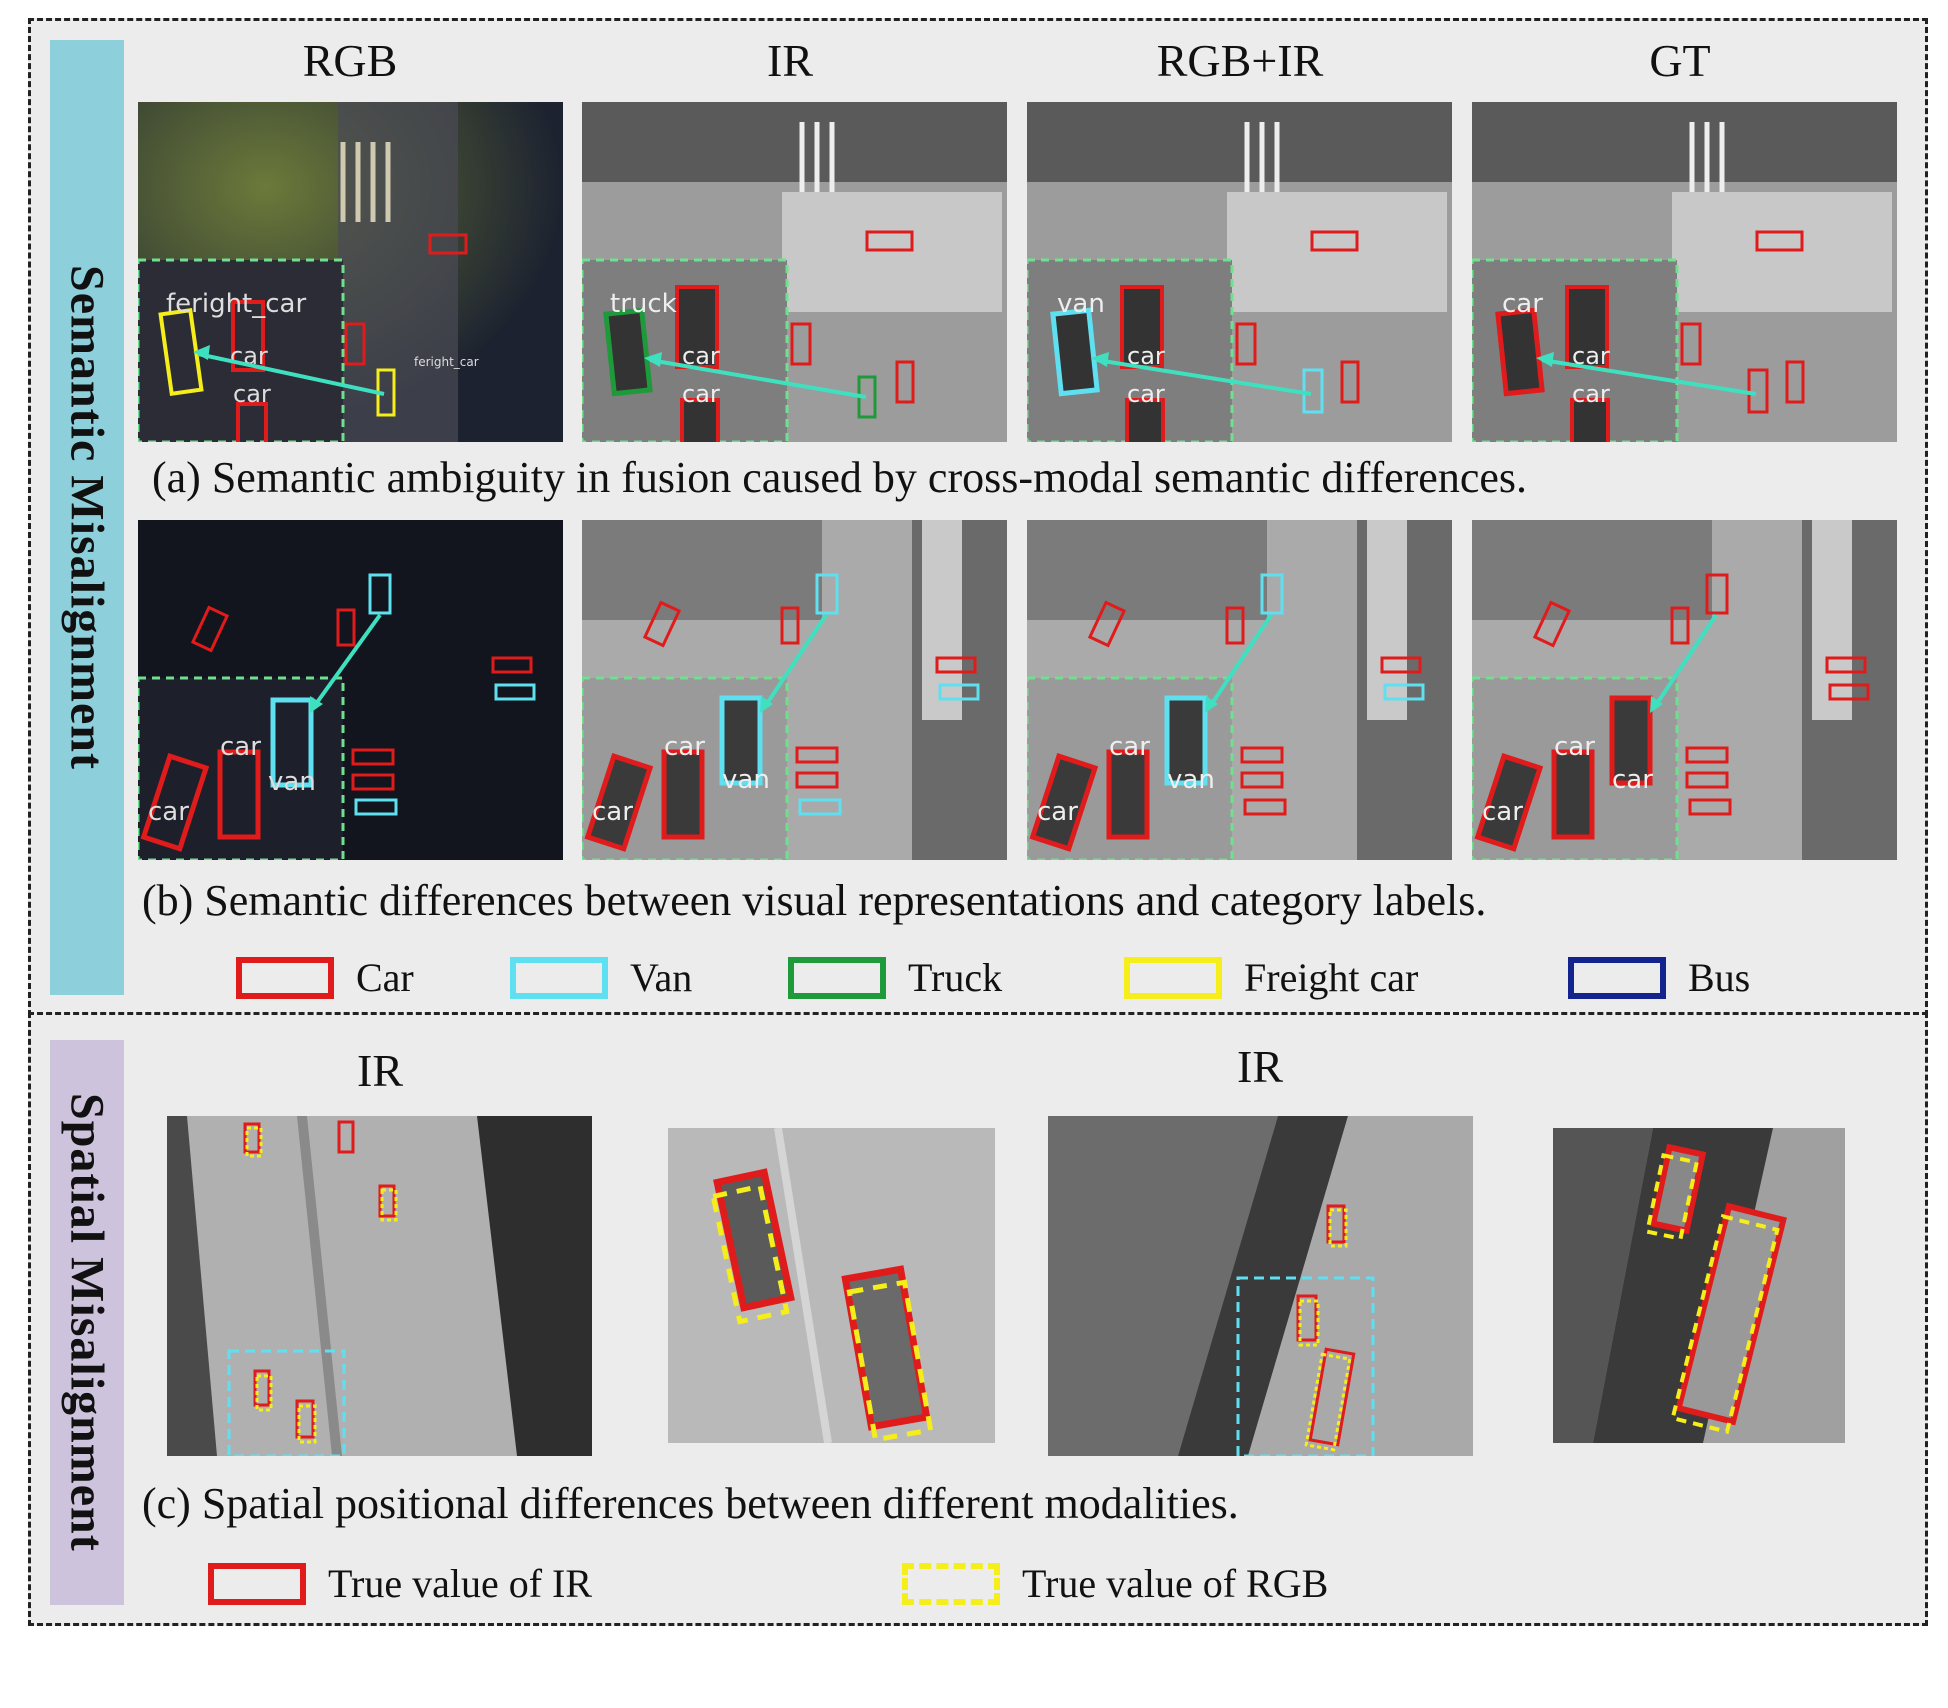 This screenshot has height=1708, width=1948. Describe the element at coordinates (955, 977) in the screenshot. I see `legend-truck-label: Truck` at that location.